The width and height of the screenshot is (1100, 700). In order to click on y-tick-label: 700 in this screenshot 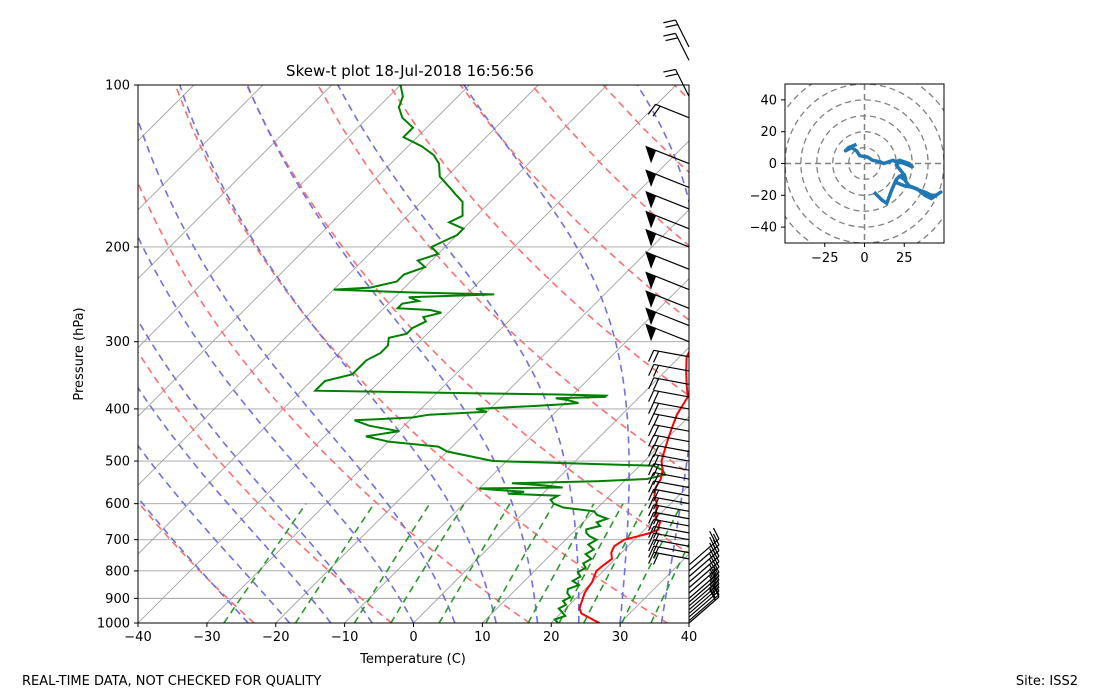, I will do `click(117, 540)`.